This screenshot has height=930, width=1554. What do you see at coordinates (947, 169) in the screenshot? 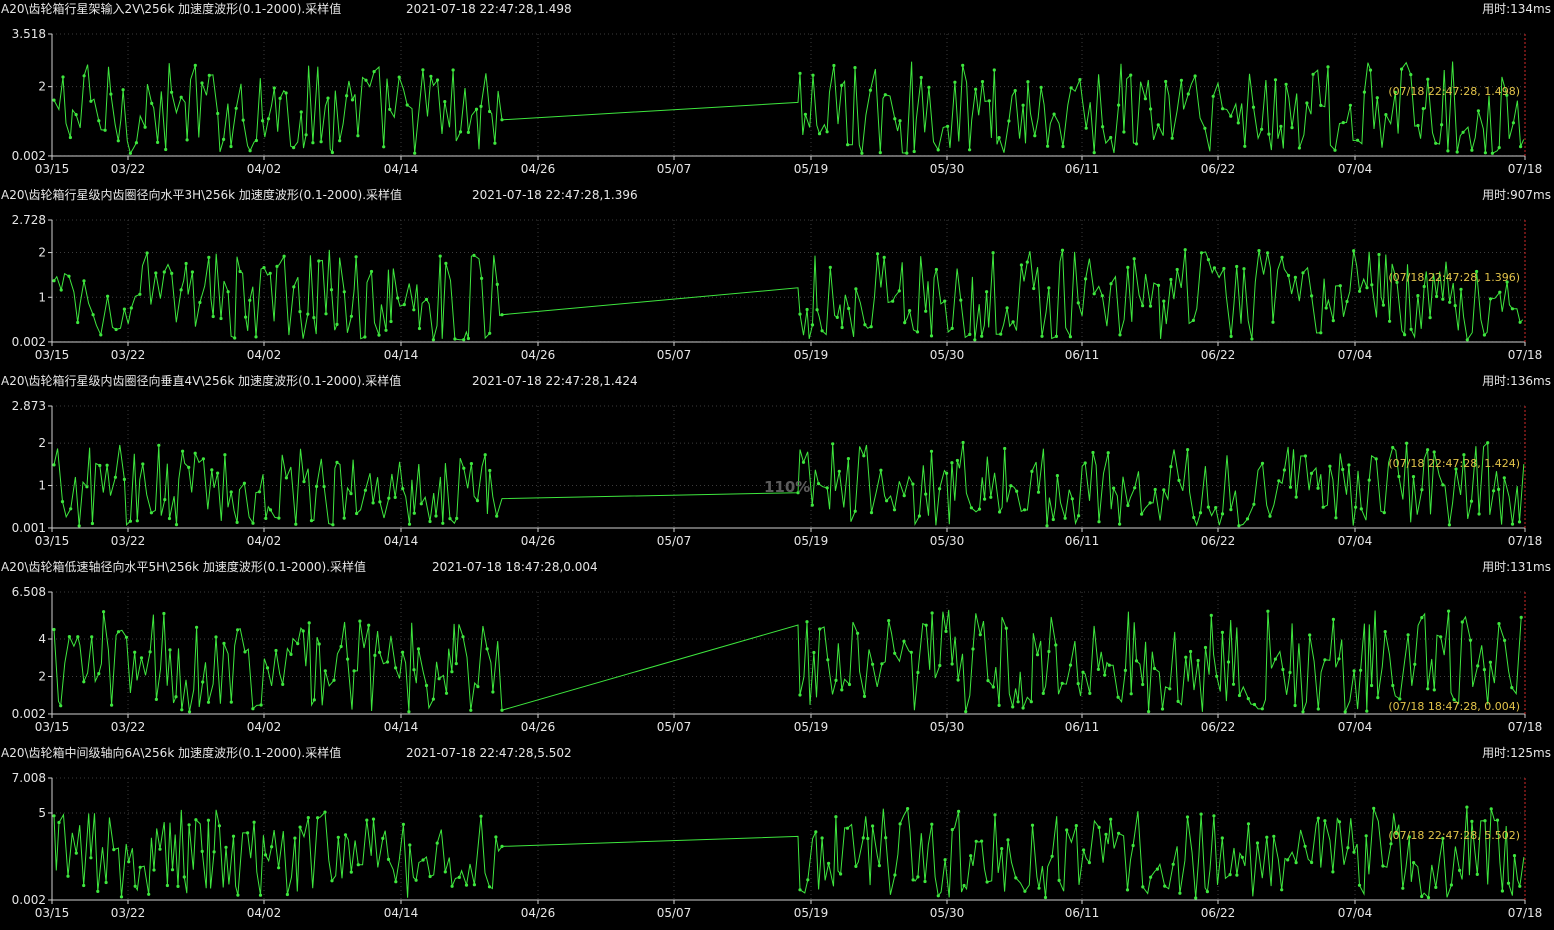
I see `x-tick-label: 05/30` at bounding box center [947, 169].